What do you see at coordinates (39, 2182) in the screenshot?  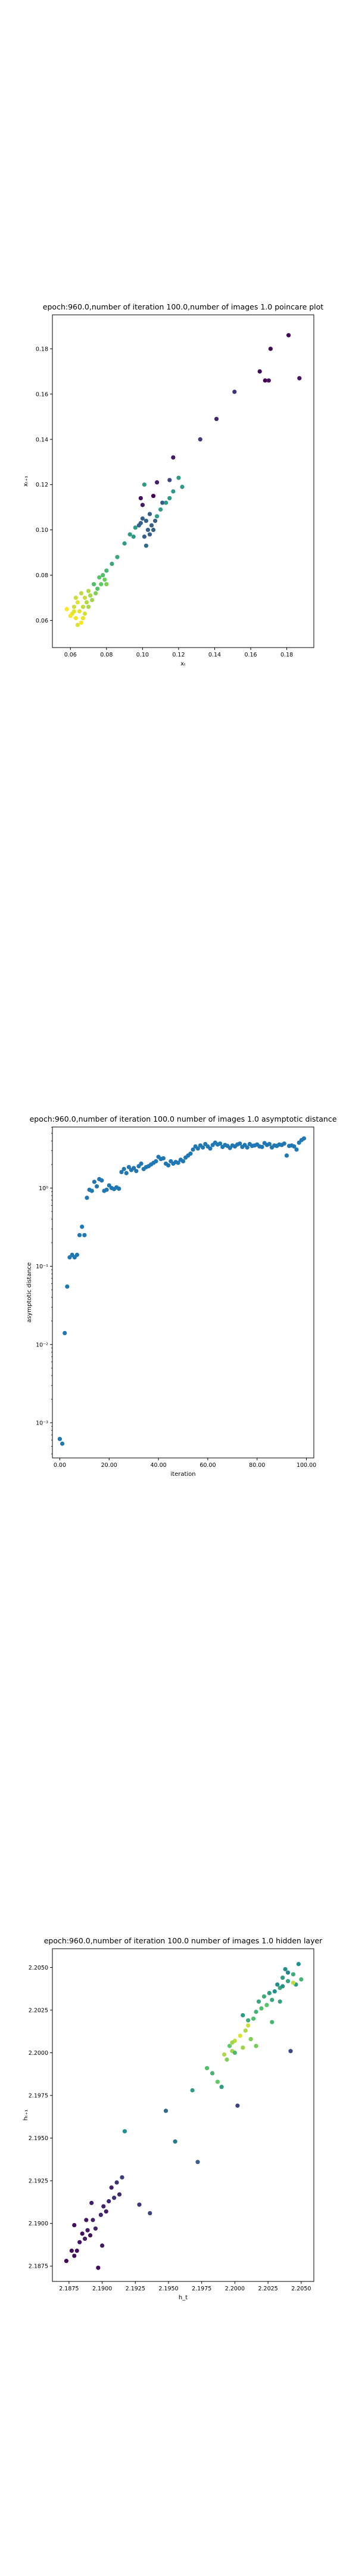 I see `y-tick-label: 2.1925` at bounding box center [39, 2182].